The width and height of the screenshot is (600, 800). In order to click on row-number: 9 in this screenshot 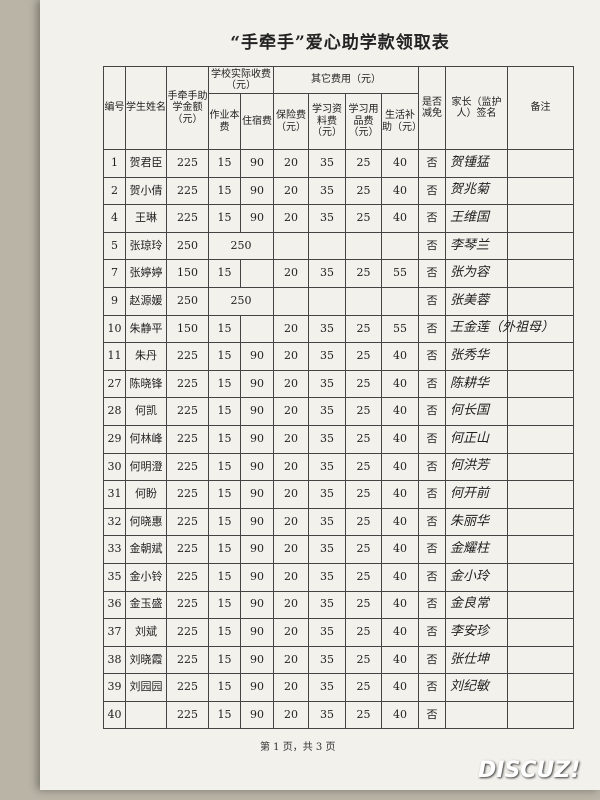, I will do `click(114, 301)`.